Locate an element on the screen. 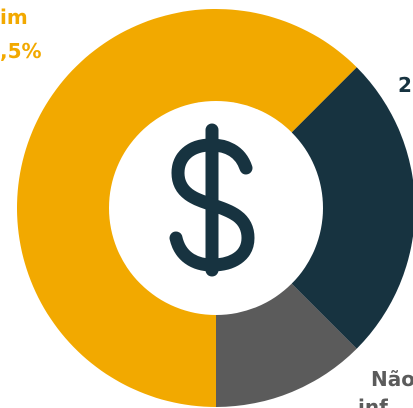  category-label: im is located at coordinates (14, 17).